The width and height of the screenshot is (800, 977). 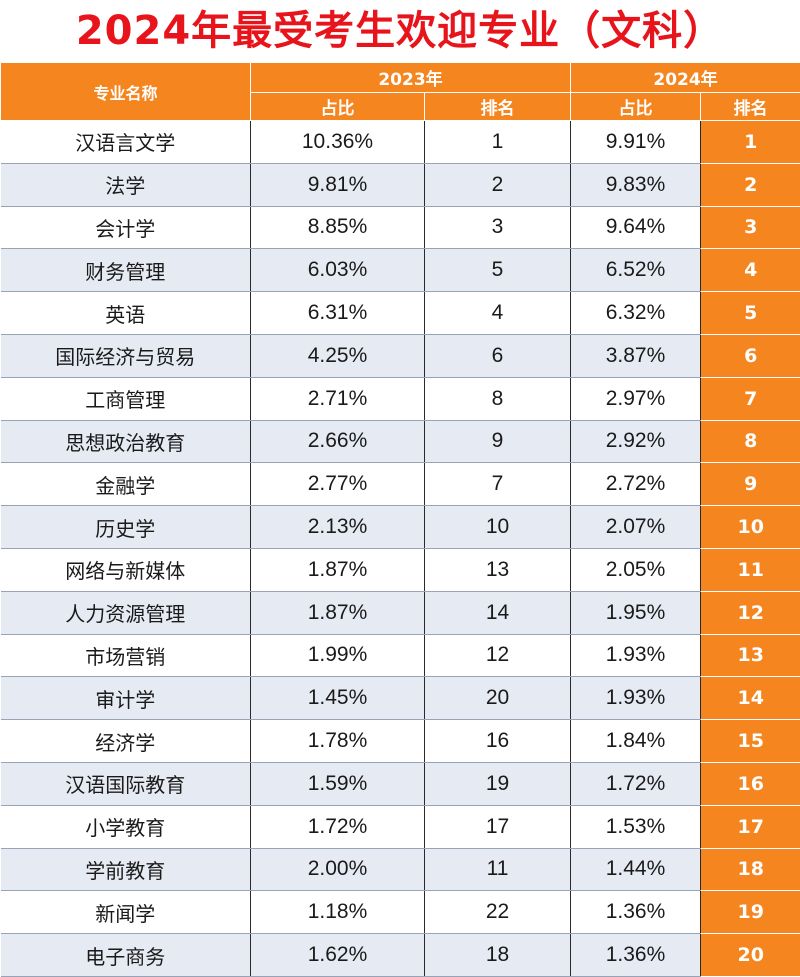 I want to click on rank-2023-cell: 10, so click(x=498, y=527).